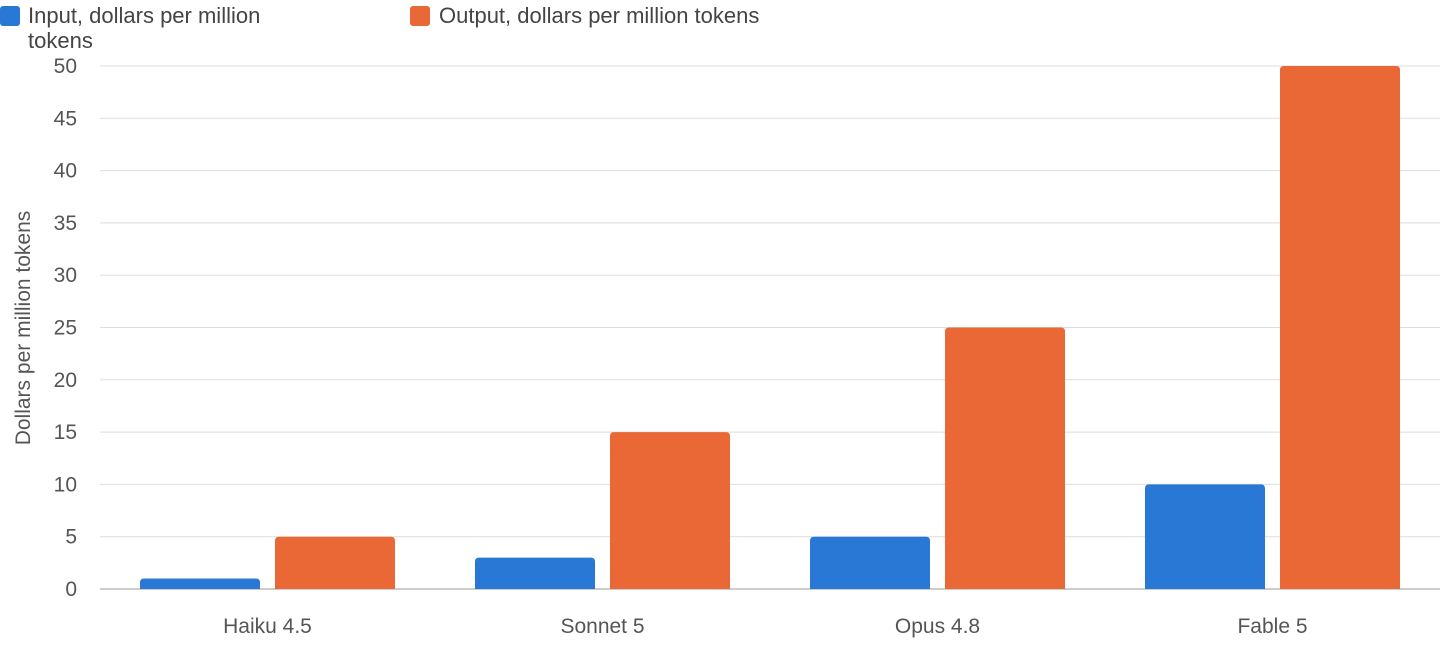  What do you see at coordinates (144, 28) in the screenshot?
I see `legend-label: Input, dollars per million tokens` at bounding box center [144, 28].